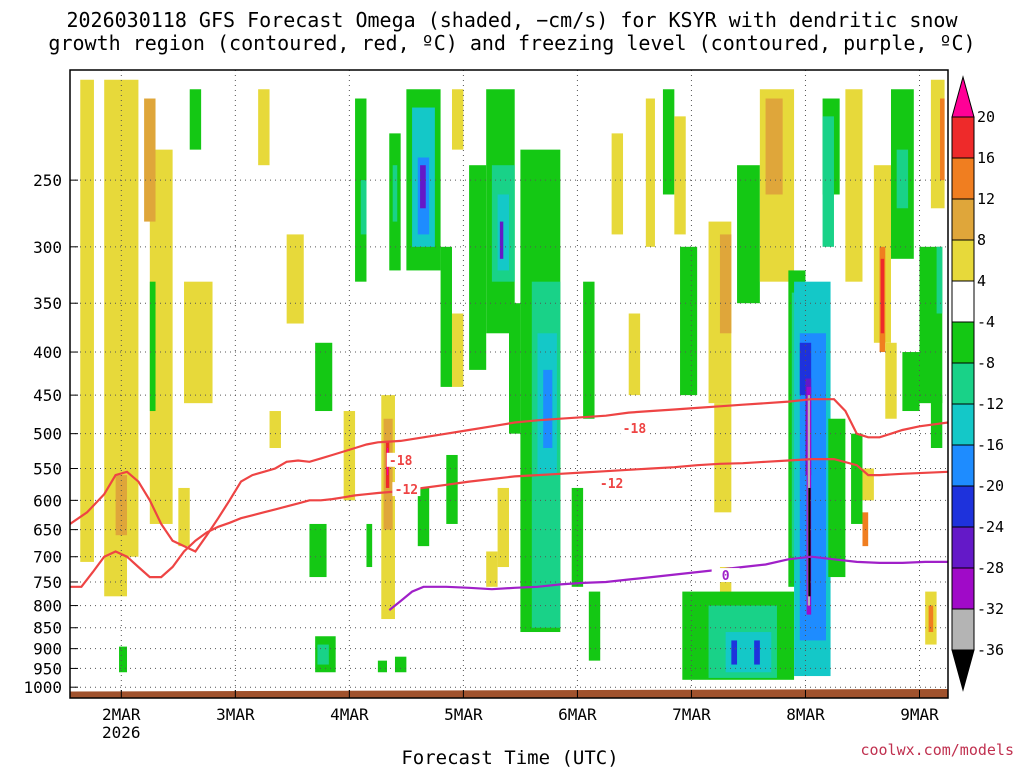 The height and width of the screenshot is (768, 1024). I want to click on y-tick-label-500: 500, so click(47, 434).